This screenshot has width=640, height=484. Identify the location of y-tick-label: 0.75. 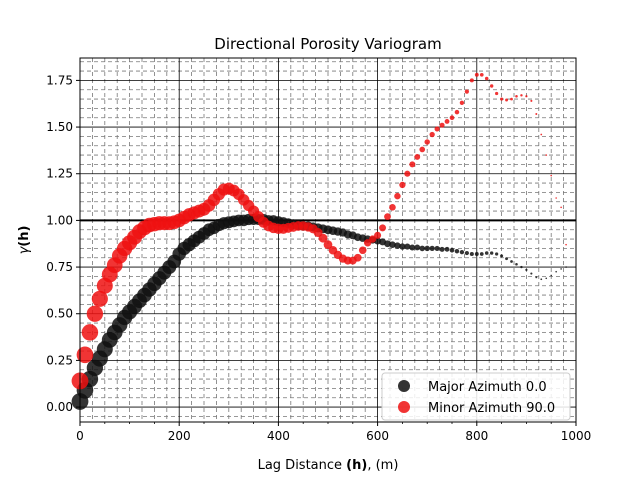
(59, 267).